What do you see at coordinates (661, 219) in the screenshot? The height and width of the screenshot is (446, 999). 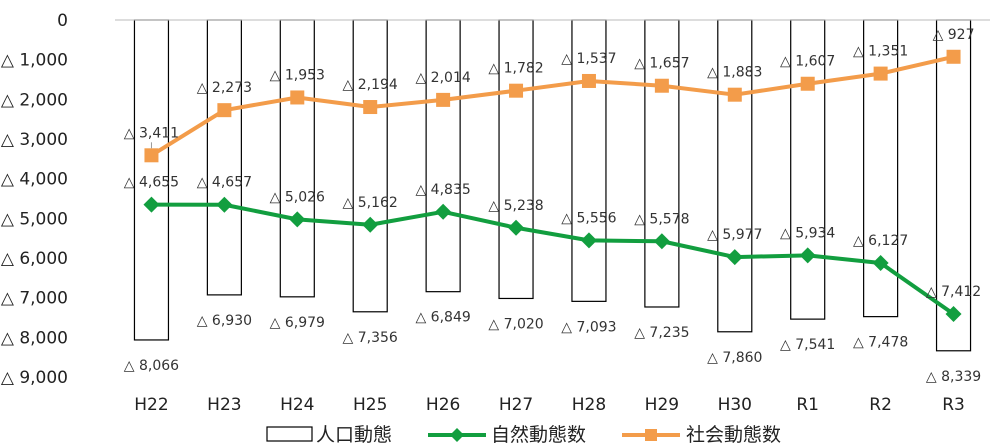 I see `data-label: △ 5,578` at bounding box center [661, 219].